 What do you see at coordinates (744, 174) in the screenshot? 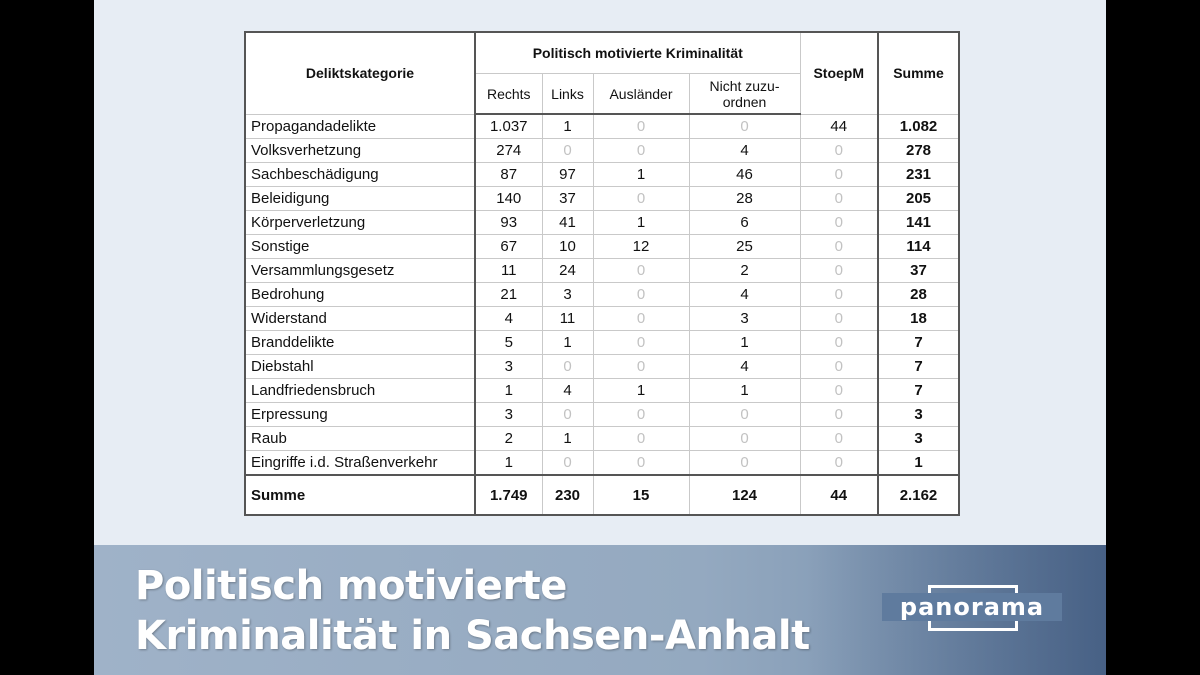
I see `cell-nicht-zuzuordnen: 46` at bounding box center [744, 174].